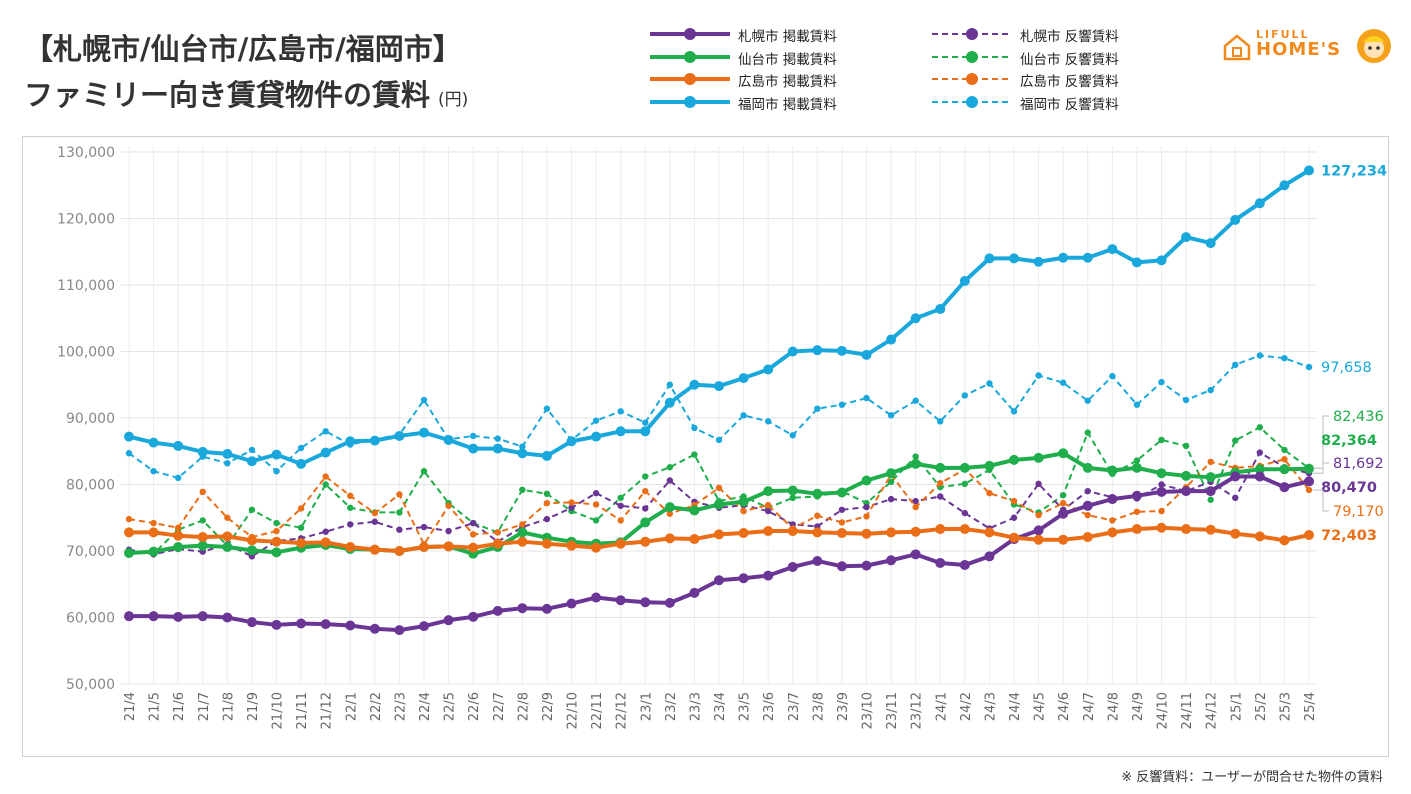  Describe the element at coordinates (690, 102) in the screenshot. I see `legend-swatch-fukuoka-listed` at that location.